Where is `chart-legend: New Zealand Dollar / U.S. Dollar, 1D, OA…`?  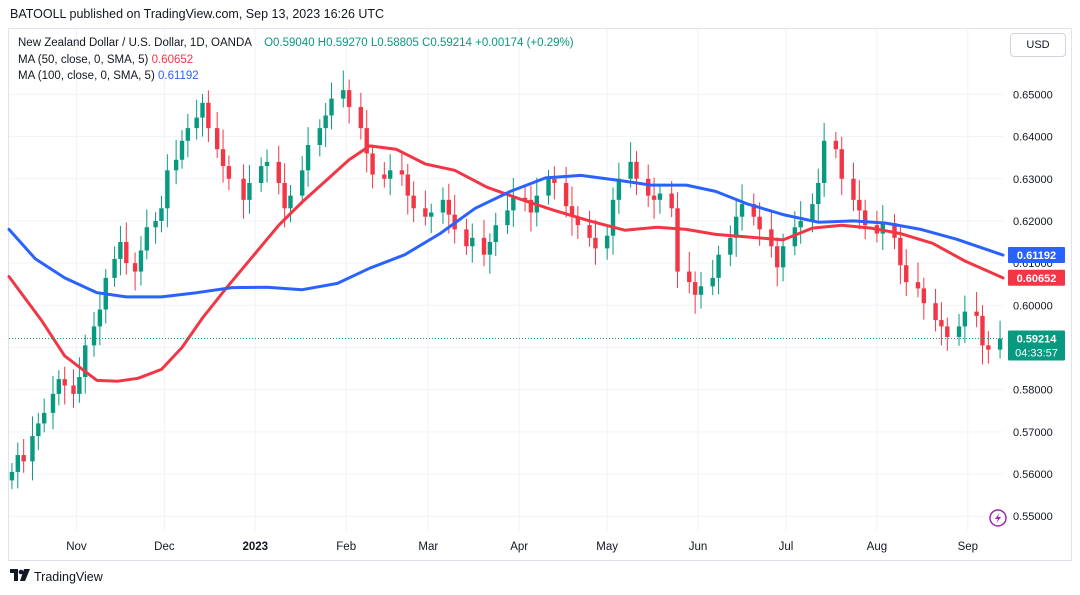
chart-legend: New Zealand Dollar / U.S. Dollar, 1D, OA… is located at coordinates (296, 60).